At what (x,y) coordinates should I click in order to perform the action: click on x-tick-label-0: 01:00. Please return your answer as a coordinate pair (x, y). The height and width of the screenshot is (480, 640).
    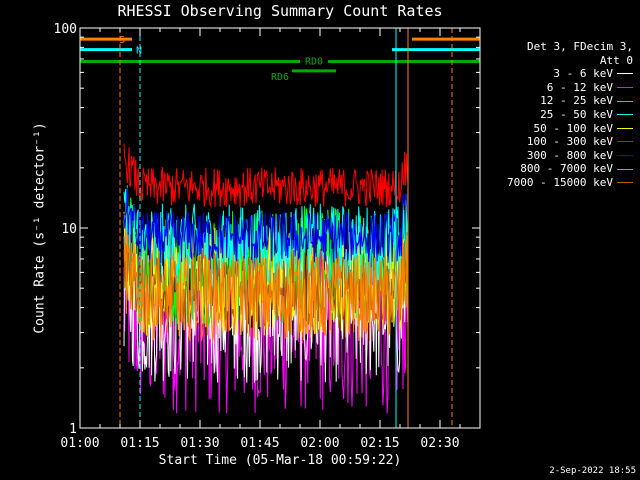
    Looking at the image, I should click on (79, 443).